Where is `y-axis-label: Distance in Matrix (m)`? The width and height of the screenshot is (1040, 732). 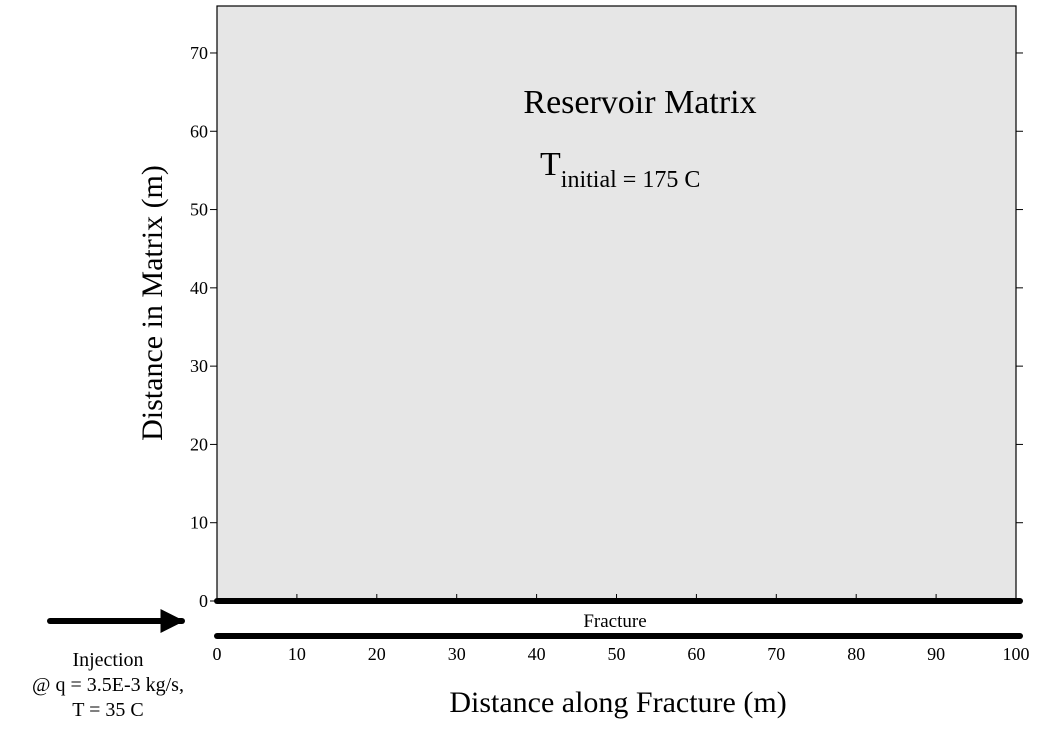 y-axis-label: Distance in Matrix (m) is located at coordinates (152, 303).